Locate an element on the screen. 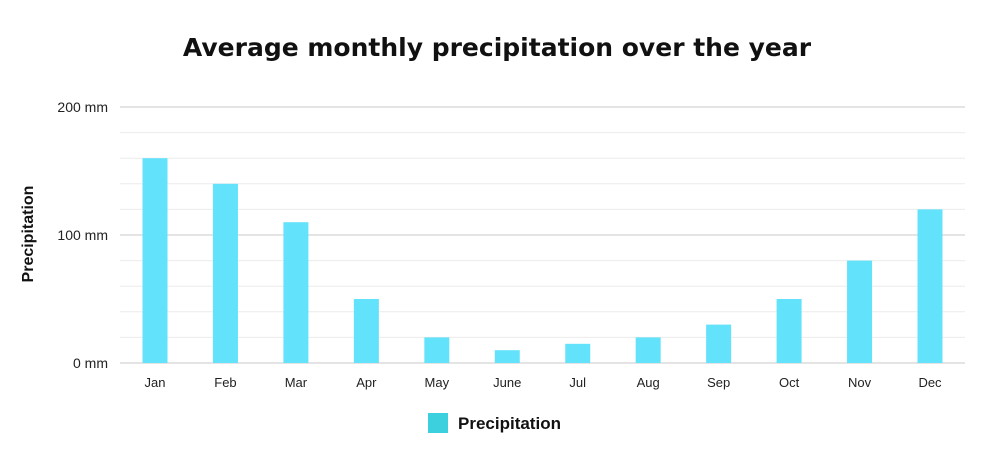 This screenshot has width=1000, height=458. y-axis-ticks: 0 mm 100 mm 200 mm is located at coordinates (82, 235).